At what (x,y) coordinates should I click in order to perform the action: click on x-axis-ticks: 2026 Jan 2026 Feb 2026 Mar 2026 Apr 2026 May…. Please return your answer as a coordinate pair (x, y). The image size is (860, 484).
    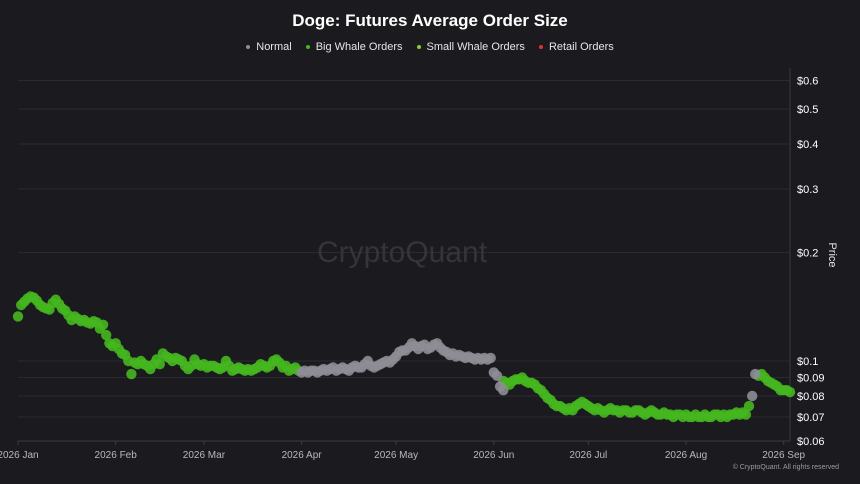
    Looking at the image, I should click on (403, 451).